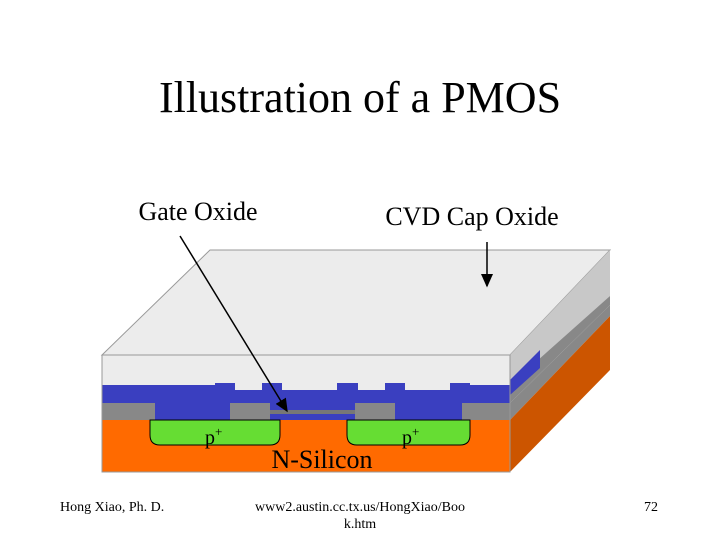 The width and height of the screenshot is (720, 540). Describe the element at coordinates (525, 372) in the screenshot. I see `side-metal` at that location.